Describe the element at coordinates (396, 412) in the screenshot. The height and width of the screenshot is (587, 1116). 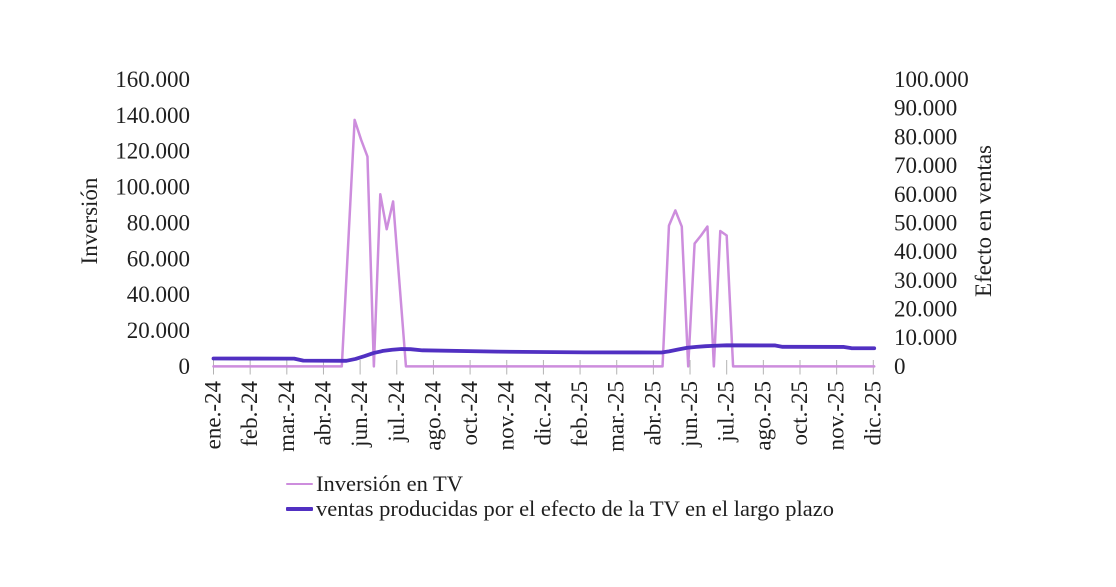
I see `x-axis-label: jul.-24` at that location.